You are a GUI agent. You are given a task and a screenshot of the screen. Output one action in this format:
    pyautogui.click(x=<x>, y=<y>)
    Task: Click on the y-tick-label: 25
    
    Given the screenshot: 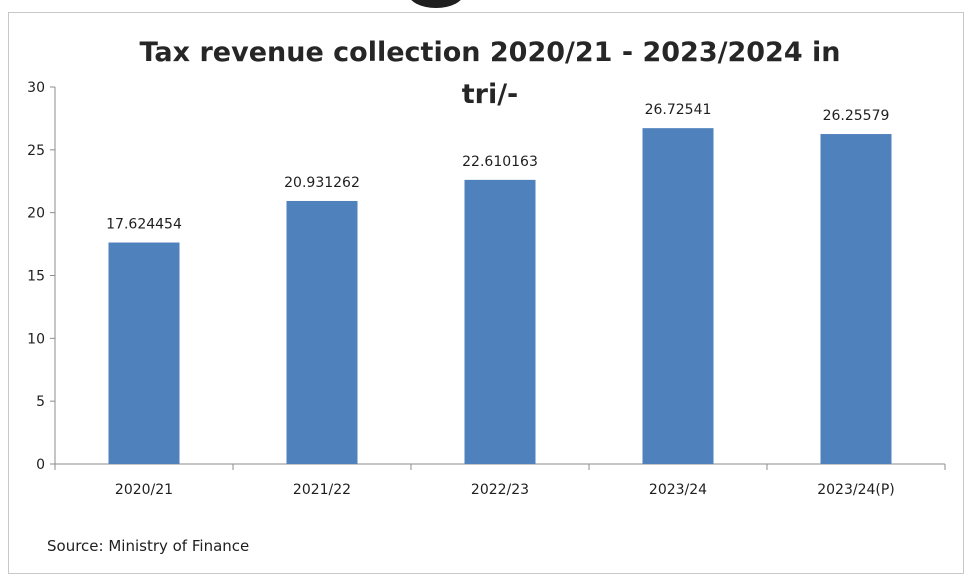 What is the action you would take?
    pyautogui.click(x=36, y=151)
    